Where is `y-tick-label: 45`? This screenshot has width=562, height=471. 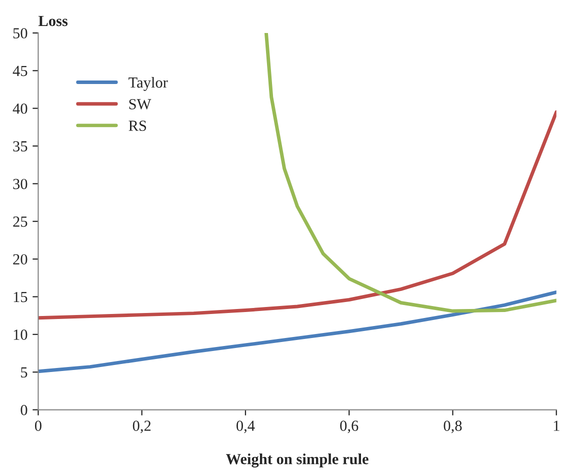
y-tick-label: 45 is located at coordinates (20, 71).